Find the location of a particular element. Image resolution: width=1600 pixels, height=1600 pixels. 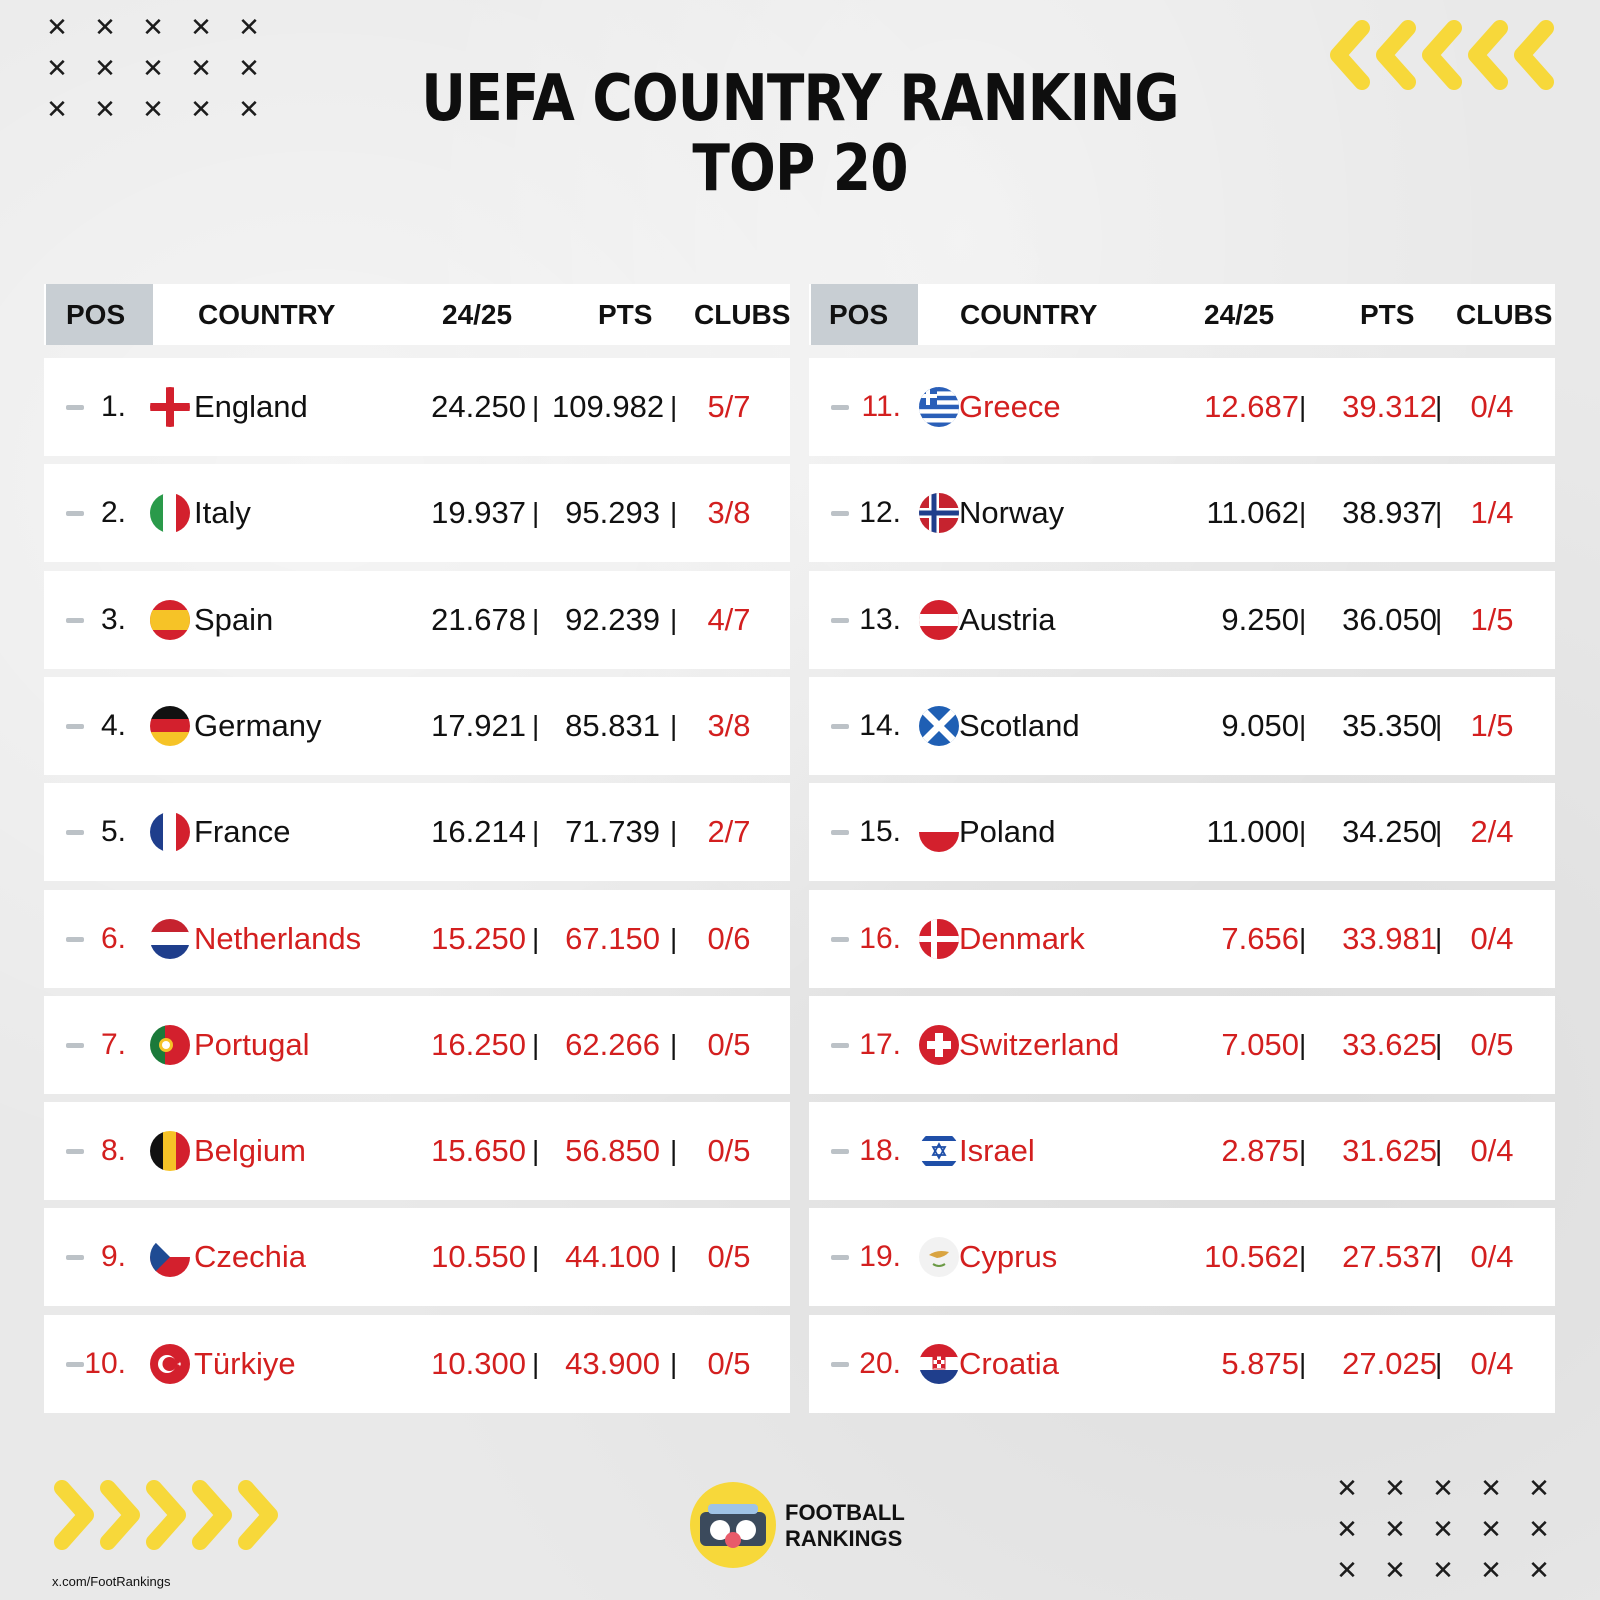

country-name: Portugal is located at coordinates (252, 1044).